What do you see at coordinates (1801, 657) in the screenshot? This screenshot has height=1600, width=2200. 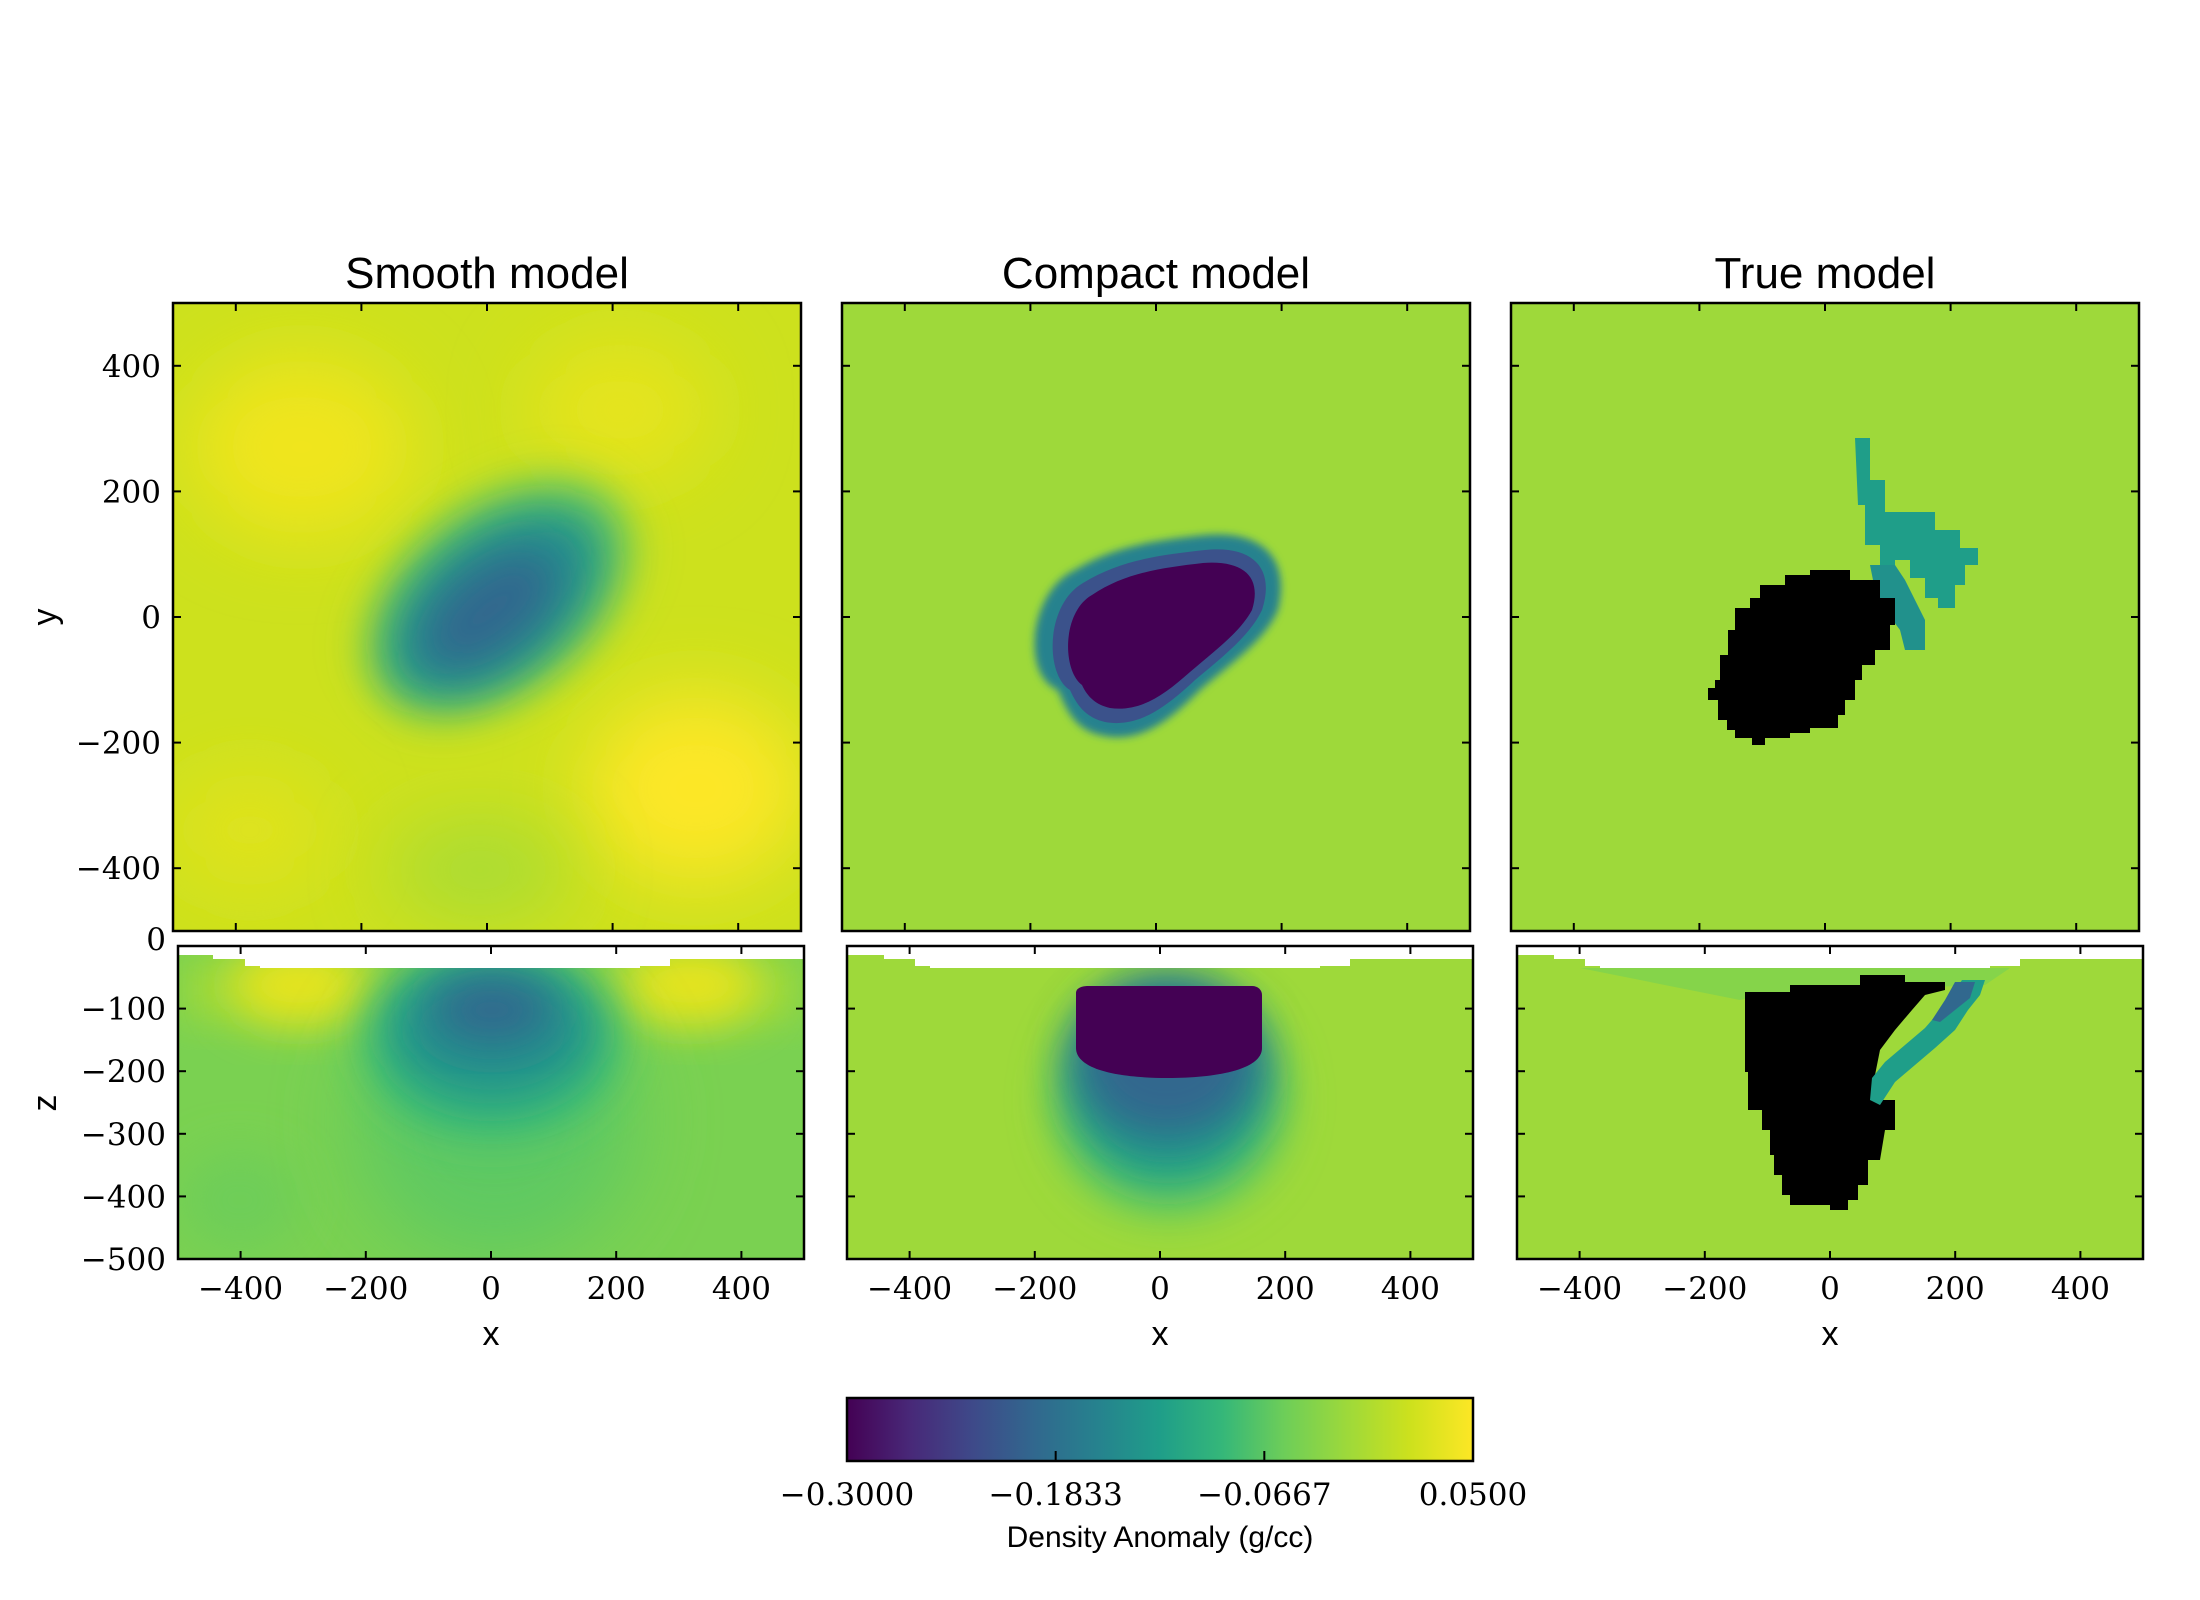 I see `true-plan-purple-body` at bounding box center [1801, 657].